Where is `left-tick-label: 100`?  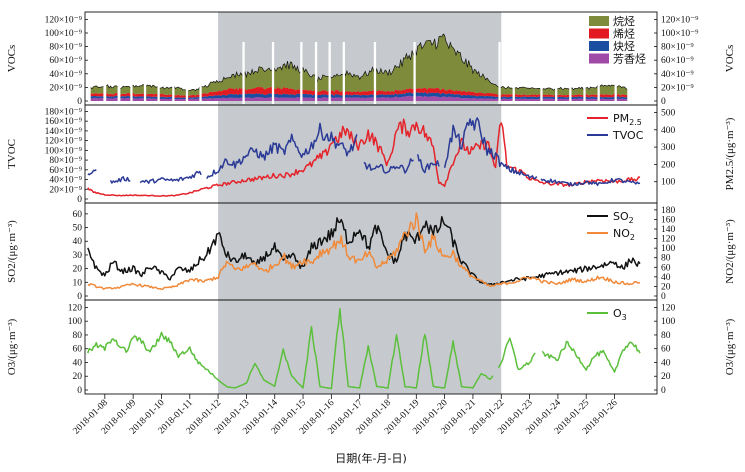 left-tick-label: 100 is located at coordinates (75, 322).